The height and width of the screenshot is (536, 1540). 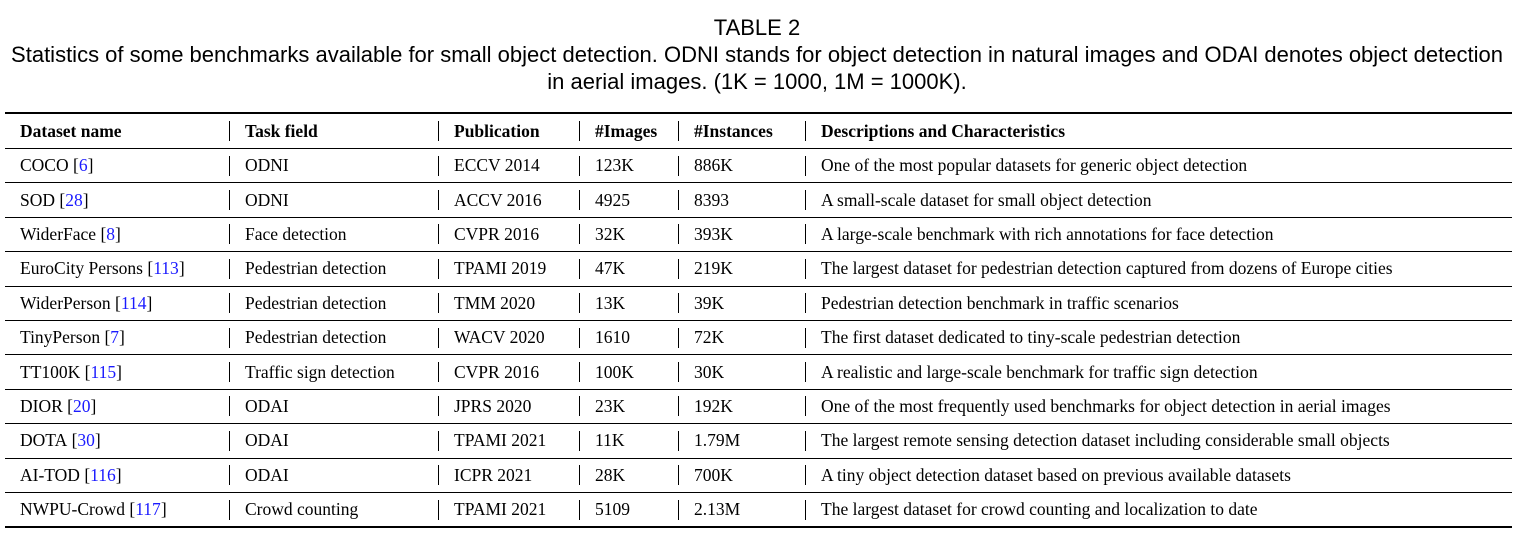 I want to click on publication-cell: ICPR 2021, so click(x=508, y=475).